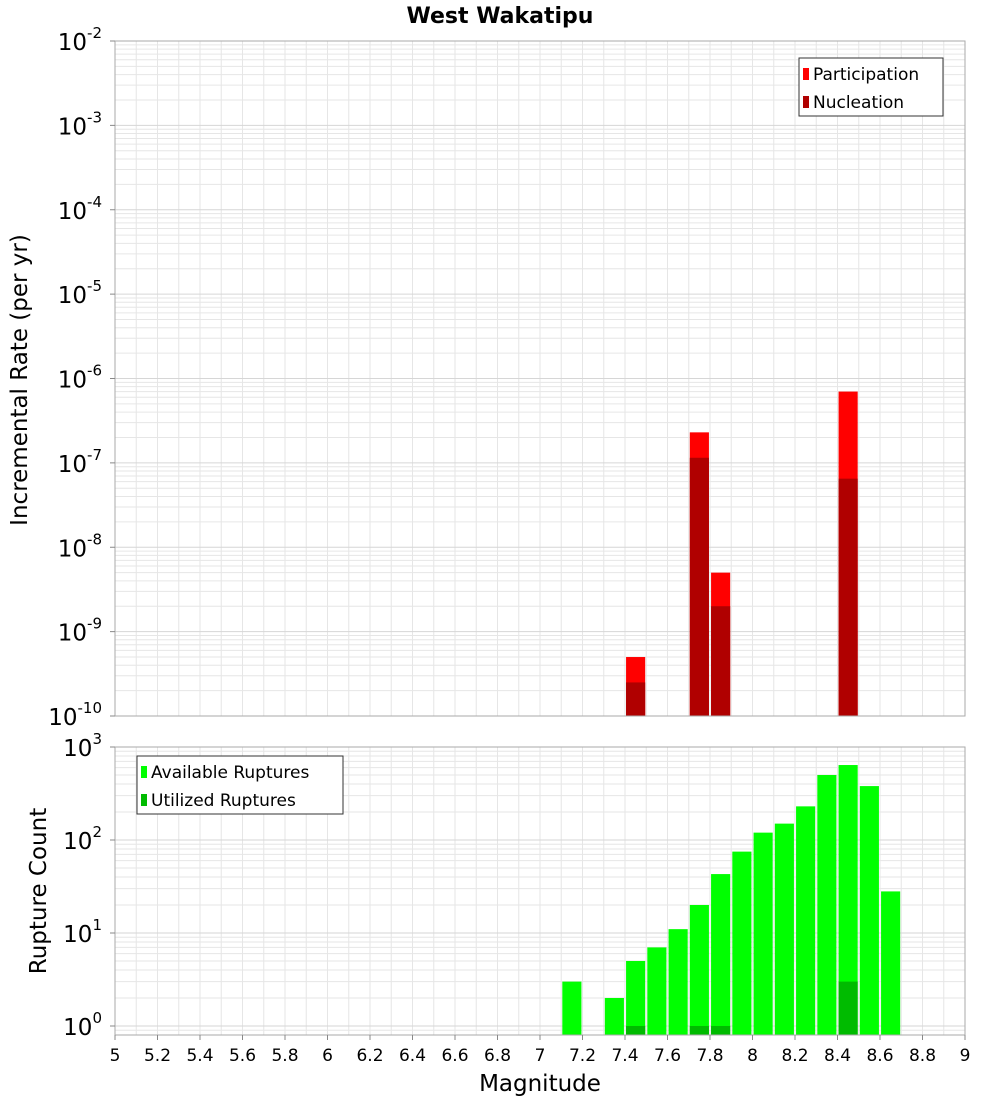 Image resolution: width=1000 pixels, height=1100 pixels. I want to click on top-y-tick-label: 10⁻⁵, so click(80, 293).